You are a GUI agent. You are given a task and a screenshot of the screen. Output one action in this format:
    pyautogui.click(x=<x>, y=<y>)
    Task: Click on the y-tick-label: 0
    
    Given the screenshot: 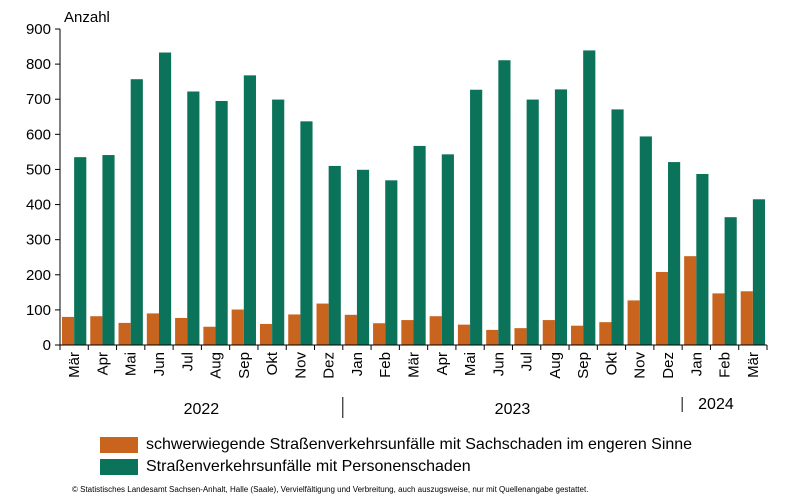 What is the action you would take?
    pyautogui.click(x=47, y=345)
    